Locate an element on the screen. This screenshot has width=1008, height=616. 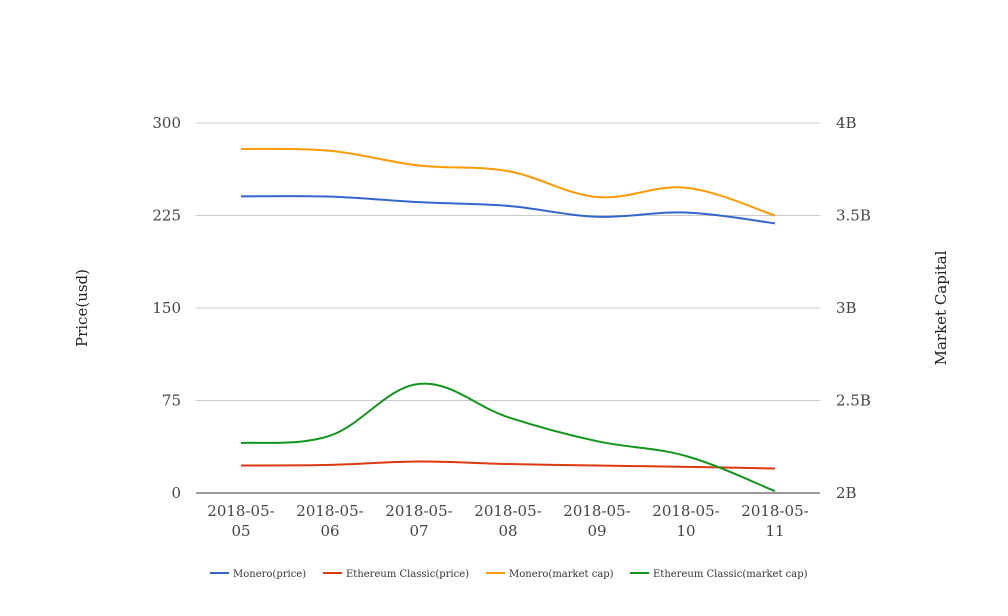
left-tick-label: 0 is located at coordinates (176, 493).